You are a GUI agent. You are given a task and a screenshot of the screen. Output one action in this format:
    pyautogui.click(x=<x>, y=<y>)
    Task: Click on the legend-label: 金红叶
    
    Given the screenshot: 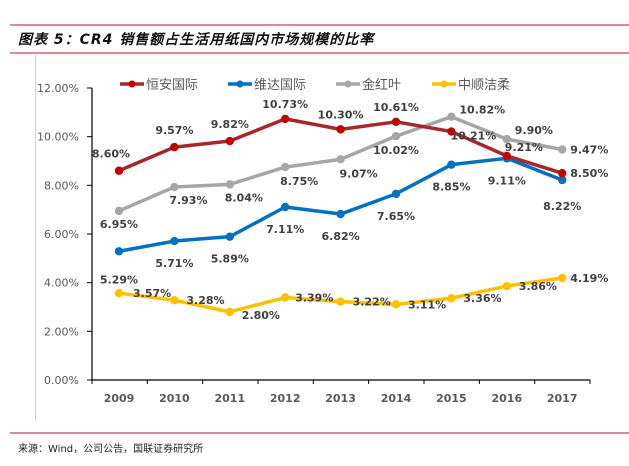 What is the action you would take?
    pyautogui.click(x=381, y=85)
    